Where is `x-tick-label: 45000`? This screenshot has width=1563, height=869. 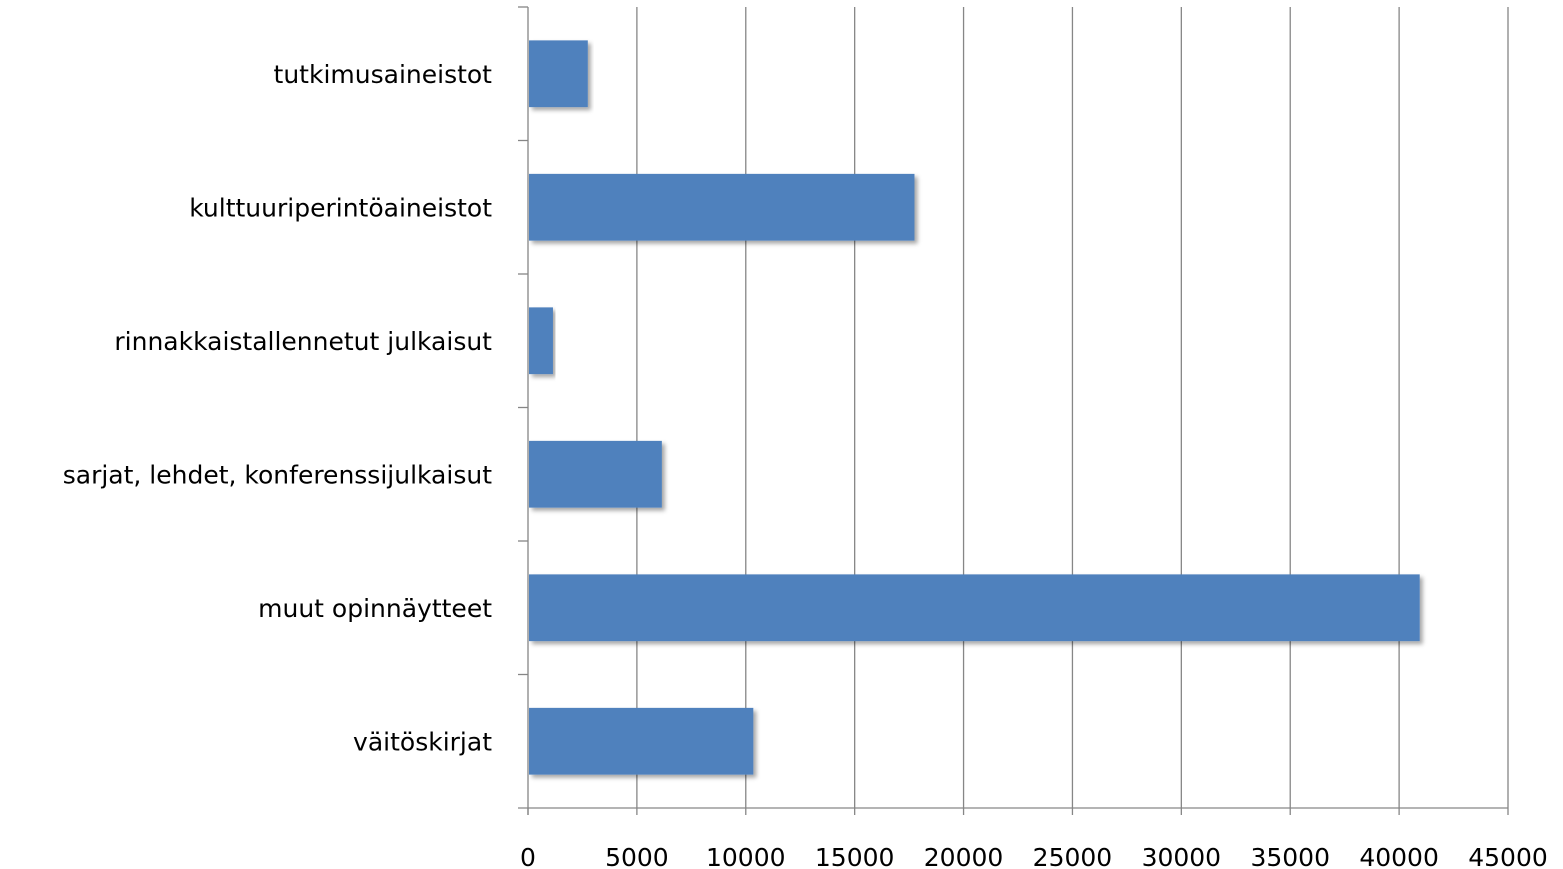
x-tick-label: 45000 is located at coordinates (1508, 856).